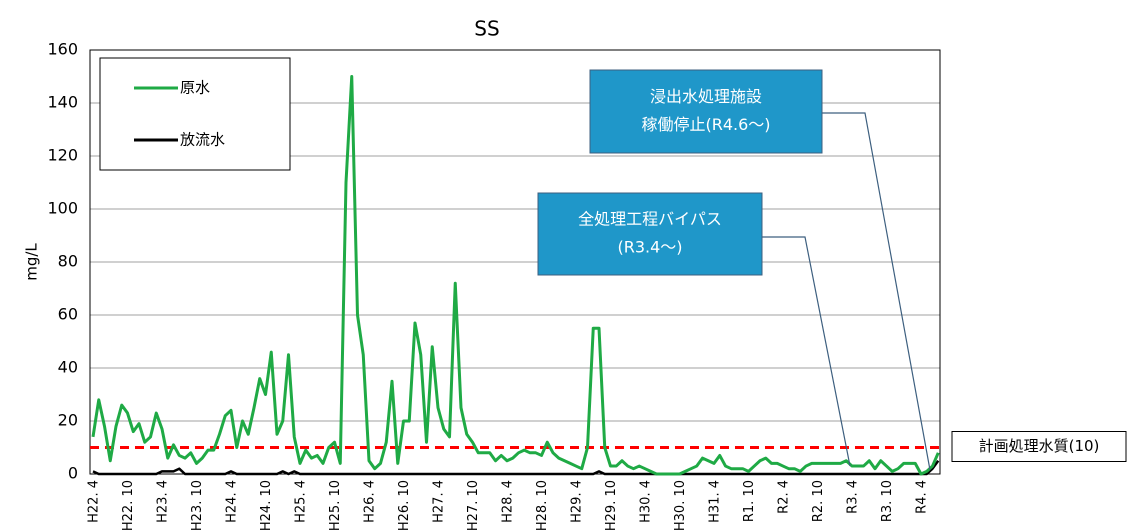 The width and height of the screenshot is (1129, 532). Describe the element at coordinates (202, 140) in the screenshot. I see `legend-label: 放流水` at that location.